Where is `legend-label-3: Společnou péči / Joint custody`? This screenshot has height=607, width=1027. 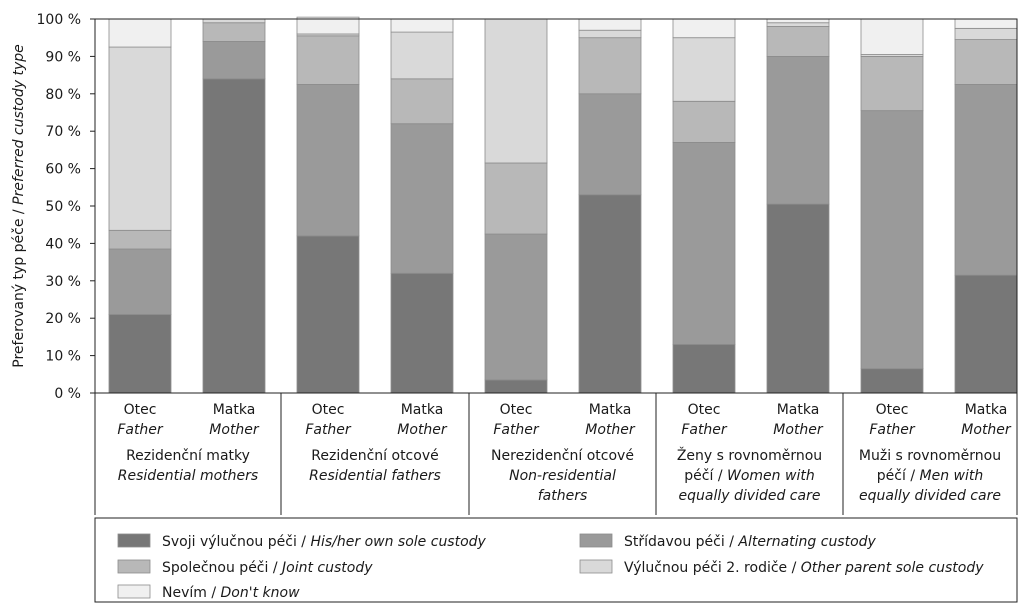 legend-label-3: Společnou péči / Joint custody is located at coordinates (267, 568).